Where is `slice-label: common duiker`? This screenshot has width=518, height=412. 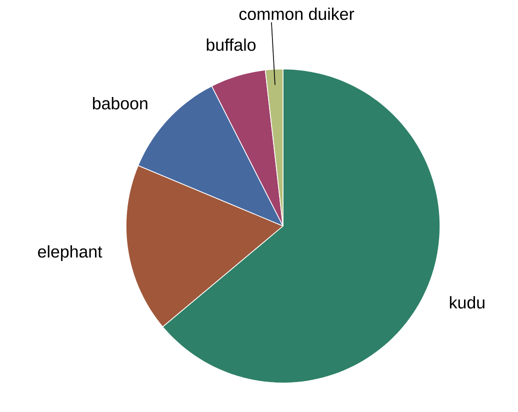
slice-label: common duiker is located at coordinates (296, 14).